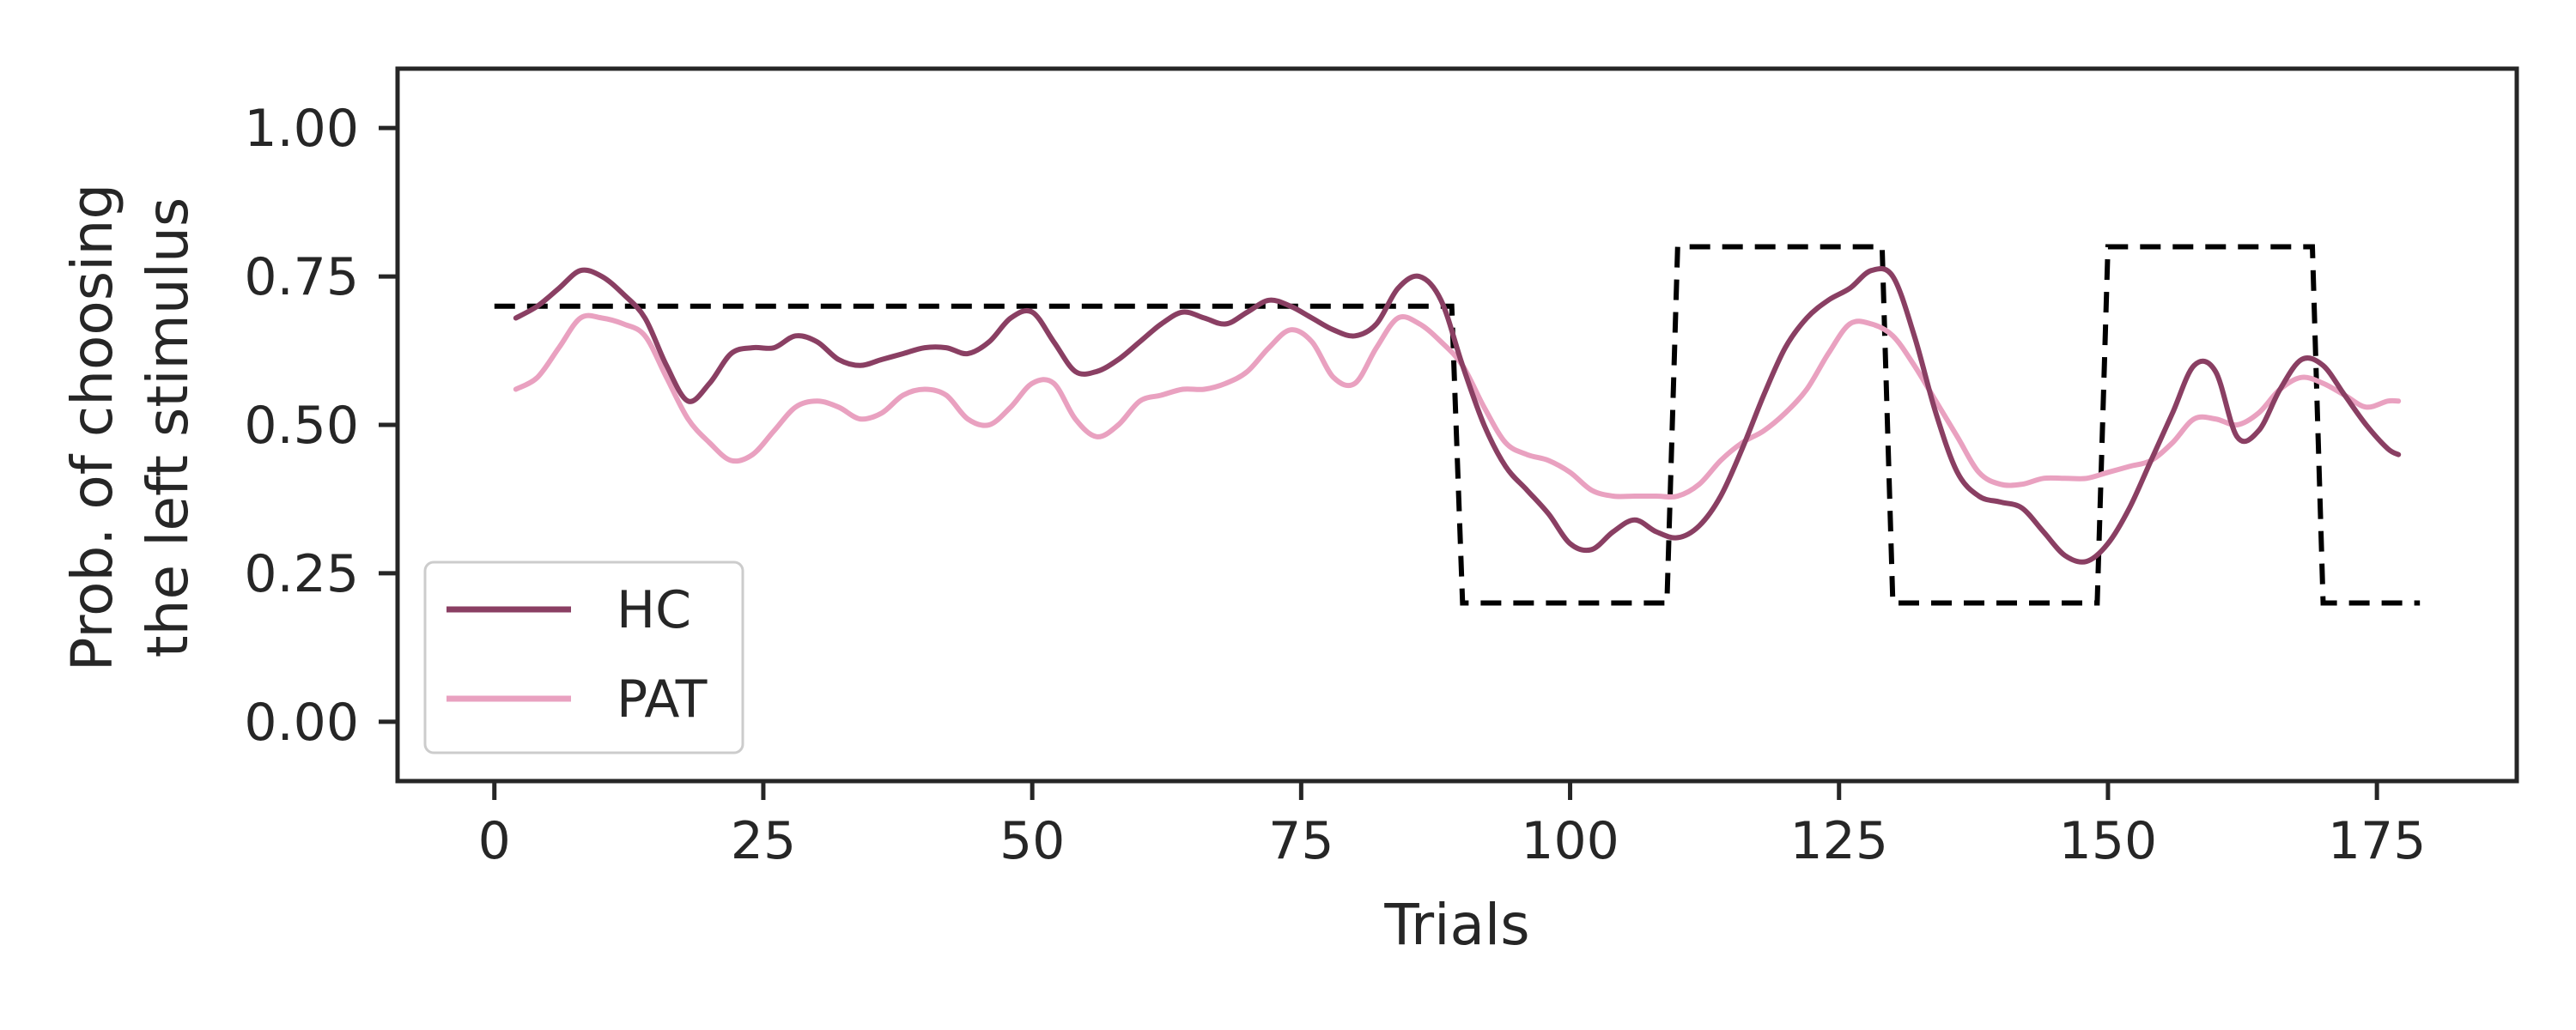 The height and width of the screenshot is (1030, 2576). What do you see at coordinates (301, 426) in the screenshot?
I see `y-tick-label: 0.50` at bounding box center [301, 426].